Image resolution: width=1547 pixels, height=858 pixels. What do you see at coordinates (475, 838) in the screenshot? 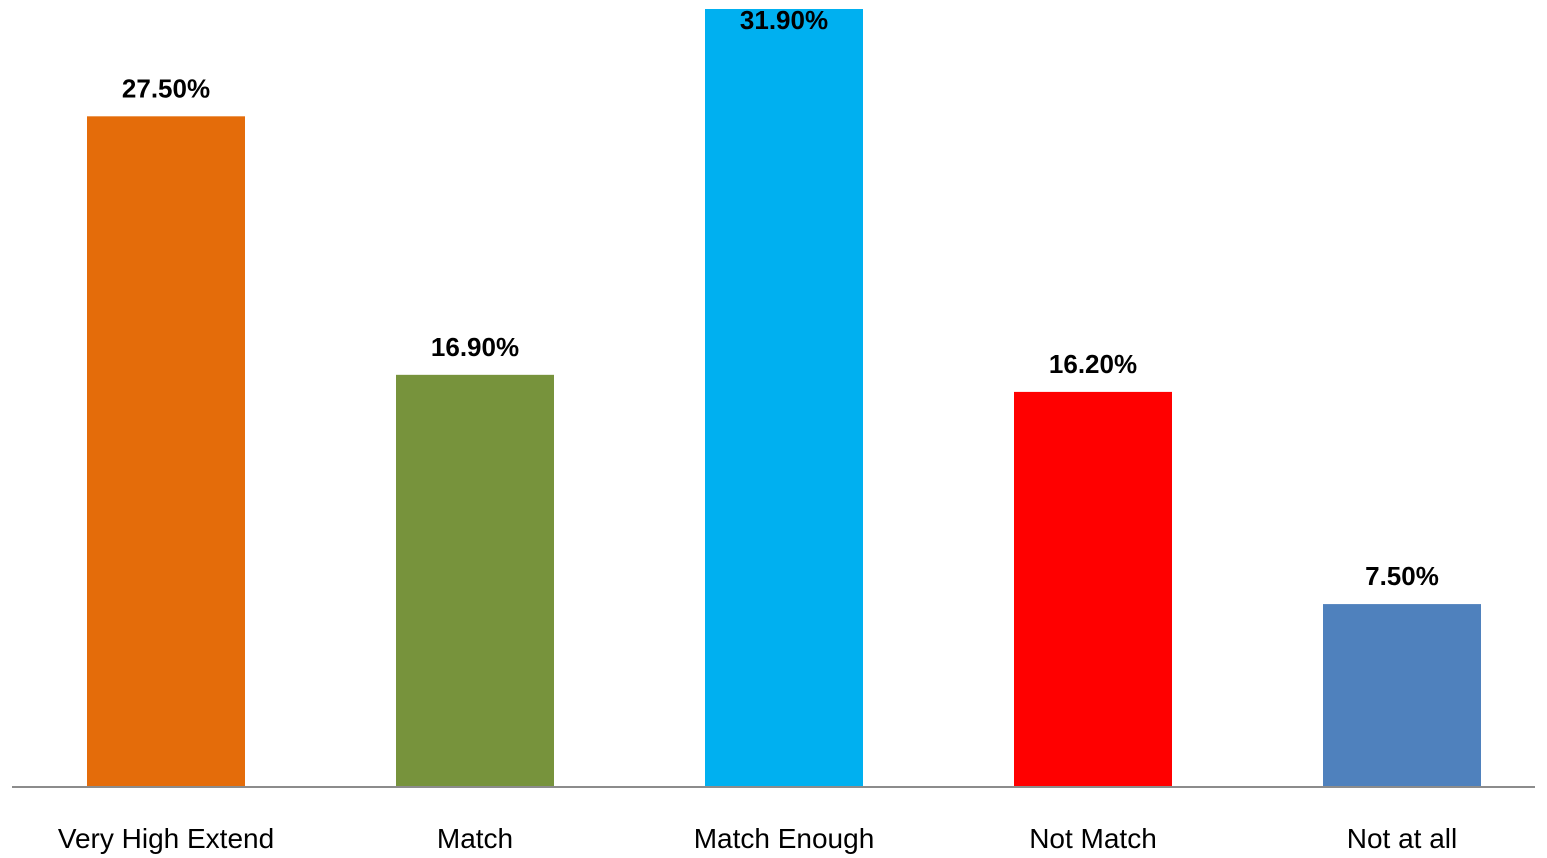
I see `category-label-2: Match` at bounding box center [475, 838].